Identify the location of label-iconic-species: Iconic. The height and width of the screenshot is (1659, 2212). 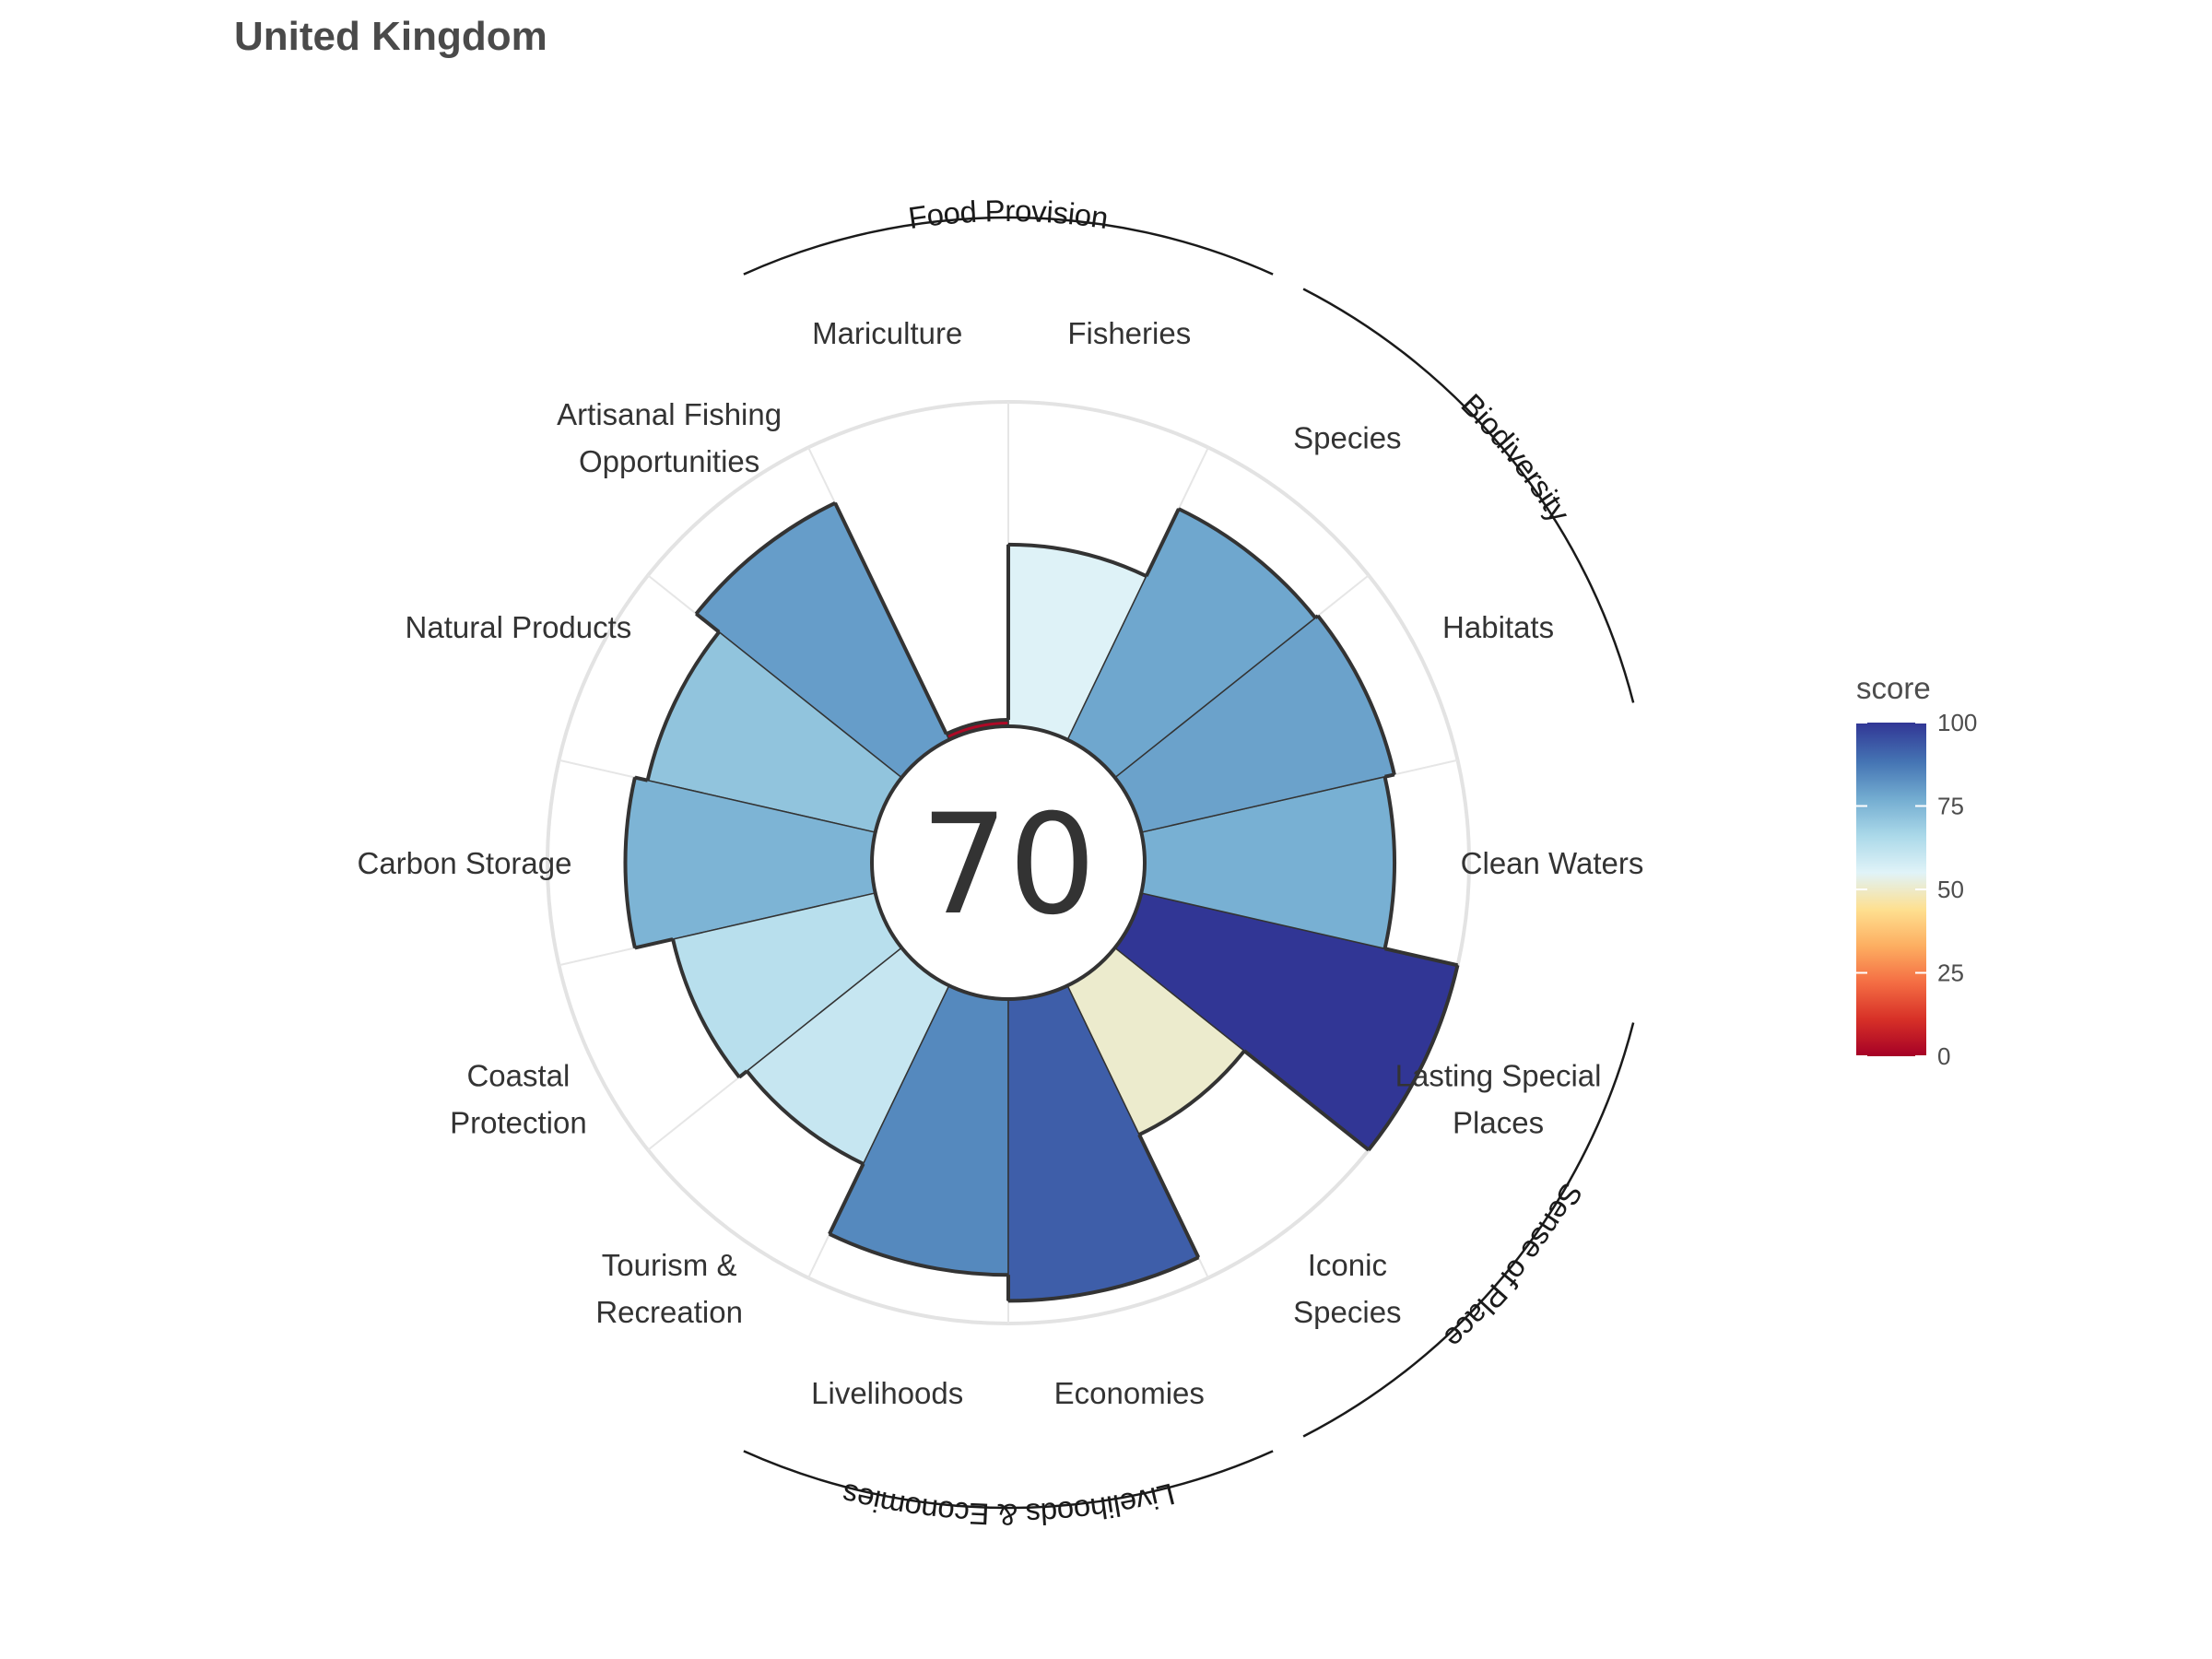
(1347, 1265).